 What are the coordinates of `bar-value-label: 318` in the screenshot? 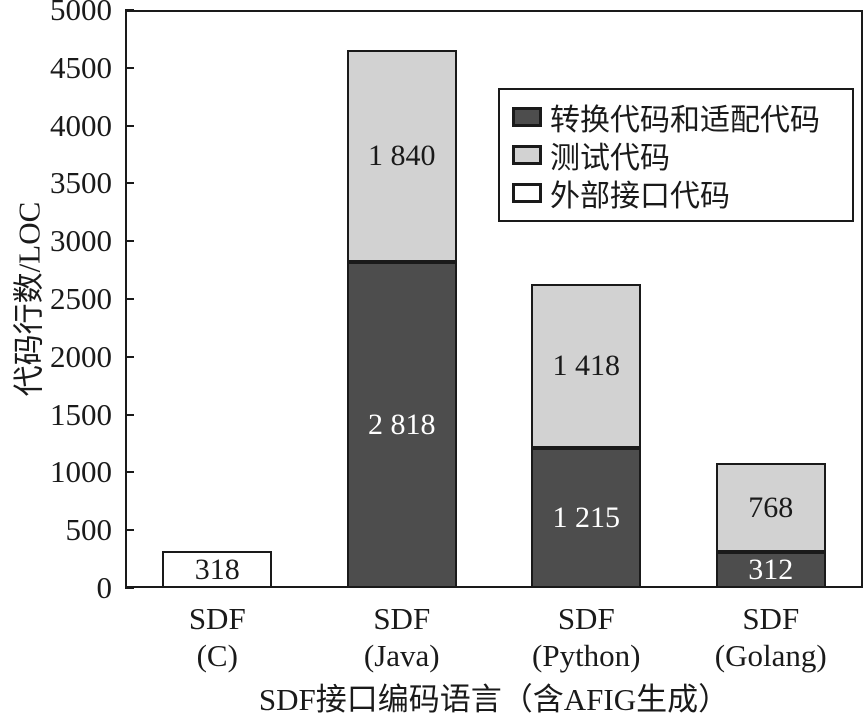 It's located at (217, 569).